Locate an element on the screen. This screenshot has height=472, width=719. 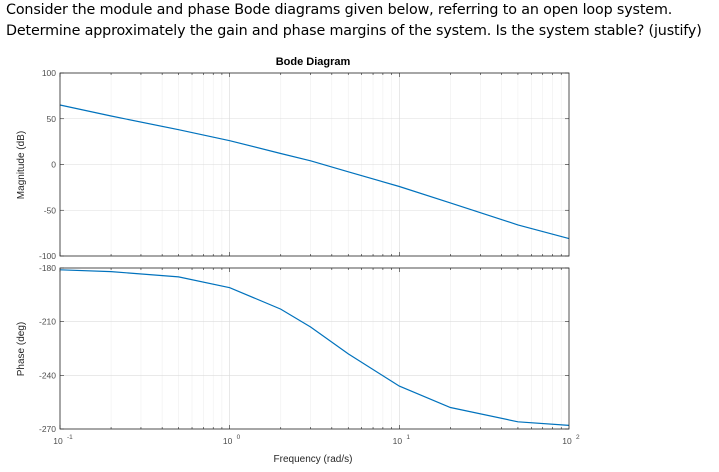
y-tick-label: -210 is located at coordinates (47, 322).